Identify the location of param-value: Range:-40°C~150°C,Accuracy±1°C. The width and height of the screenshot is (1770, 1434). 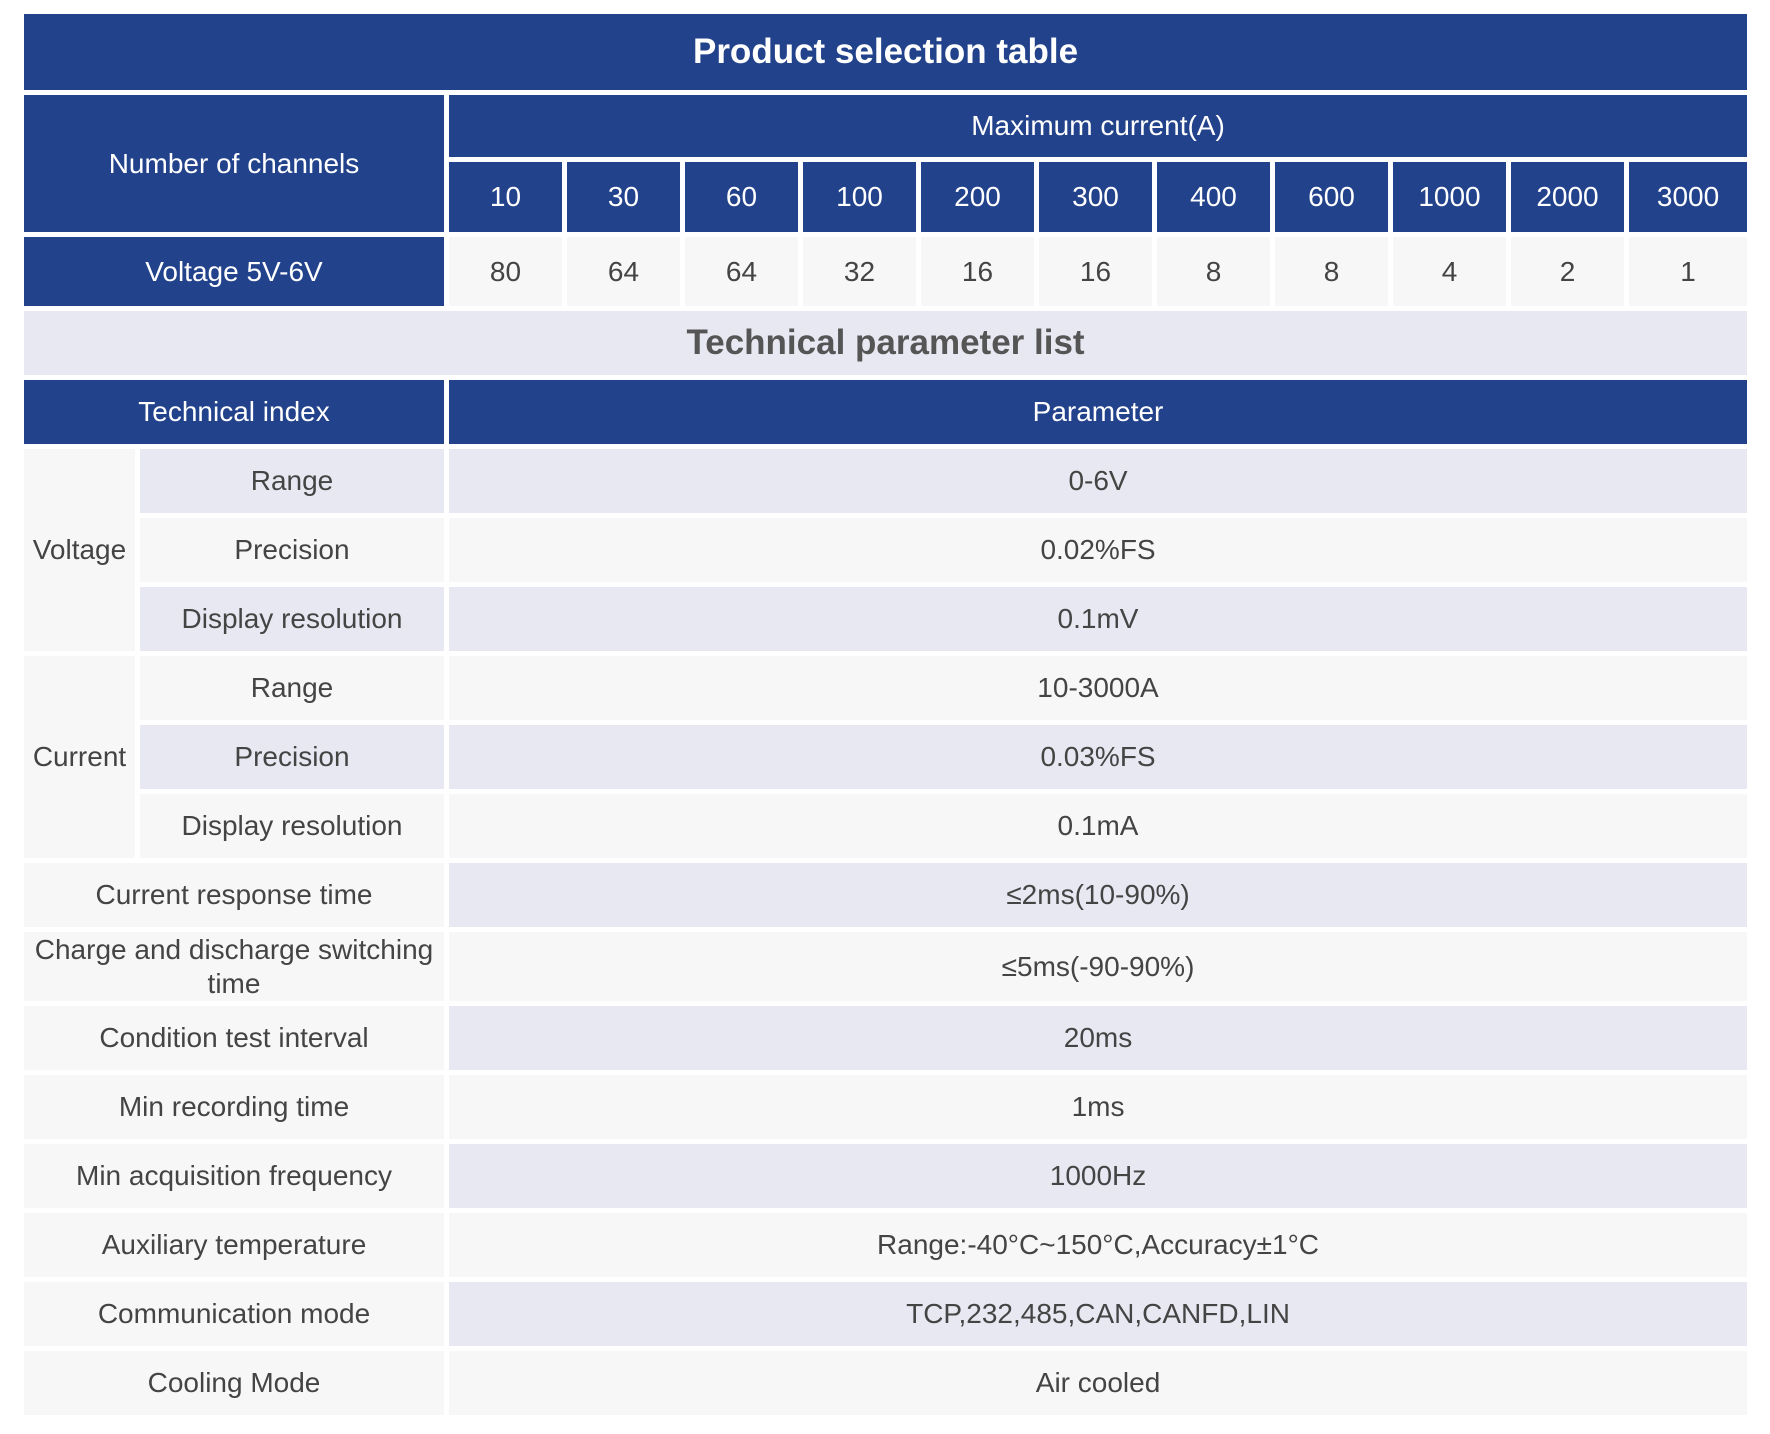
(1098, 1247).